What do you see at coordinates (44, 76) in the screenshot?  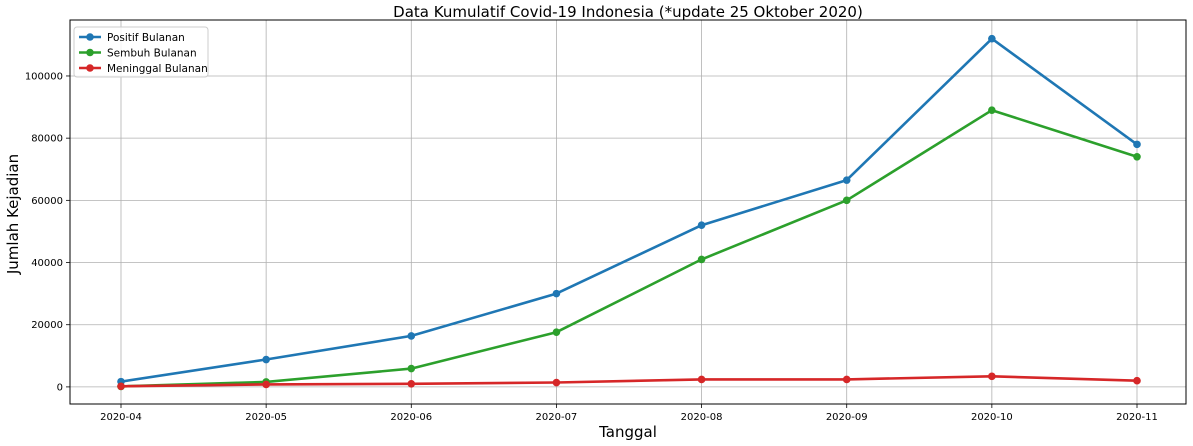 I see `y-tick-label: 100000` at bounding box center [44, 76].